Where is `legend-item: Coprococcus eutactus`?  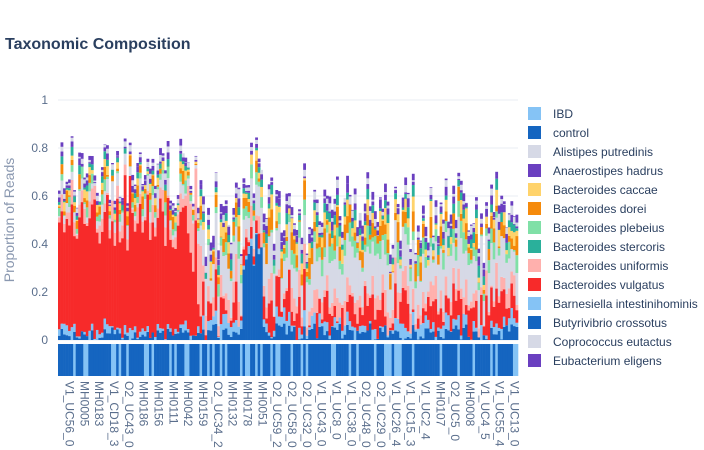
legend-item: Coprococcus eutactus is located at coordinates (616, 341).